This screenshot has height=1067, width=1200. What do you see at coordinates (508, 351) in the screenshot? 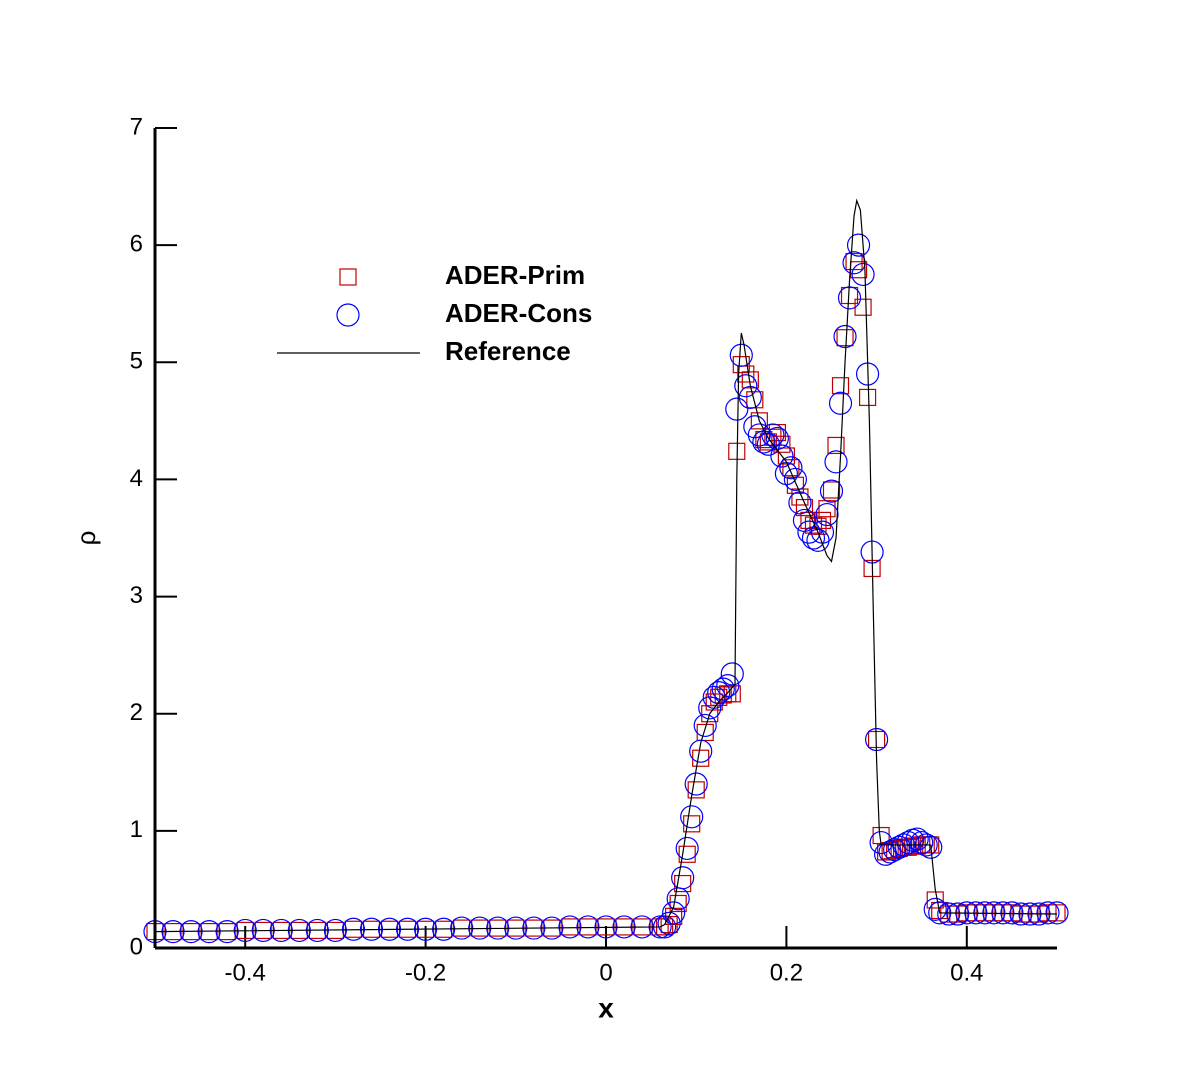
I see `legend-label: Reference` at bounding box center [508, 351].